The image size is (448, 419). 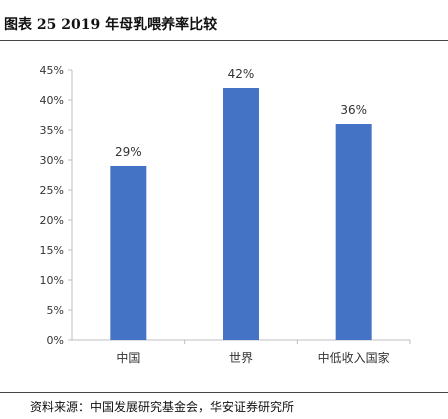 What do you see at coordinates (55, 340) in the screenshot?
I see `y-tick-label: 0%` at bounding box center [55, 340].